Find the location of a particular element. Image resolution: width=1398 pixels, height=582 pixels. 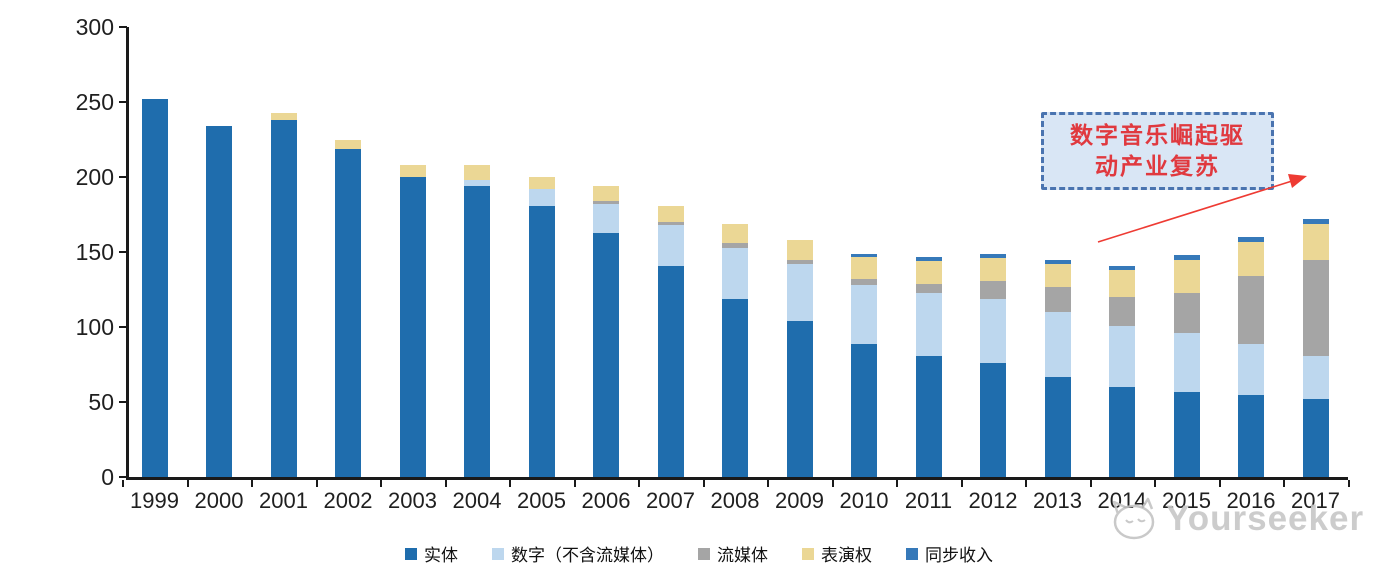

x-axis-label: 2016 is located at coordinates (1251, 500).